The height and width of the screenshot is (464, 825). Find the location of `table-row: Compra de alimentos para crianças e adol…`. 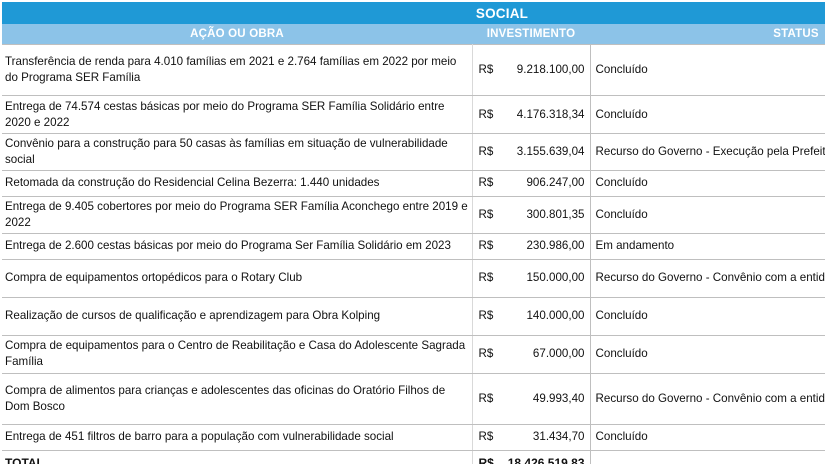

table-row: Compra de alimentos para crianças e adol… is located at coordinates (413, 398).